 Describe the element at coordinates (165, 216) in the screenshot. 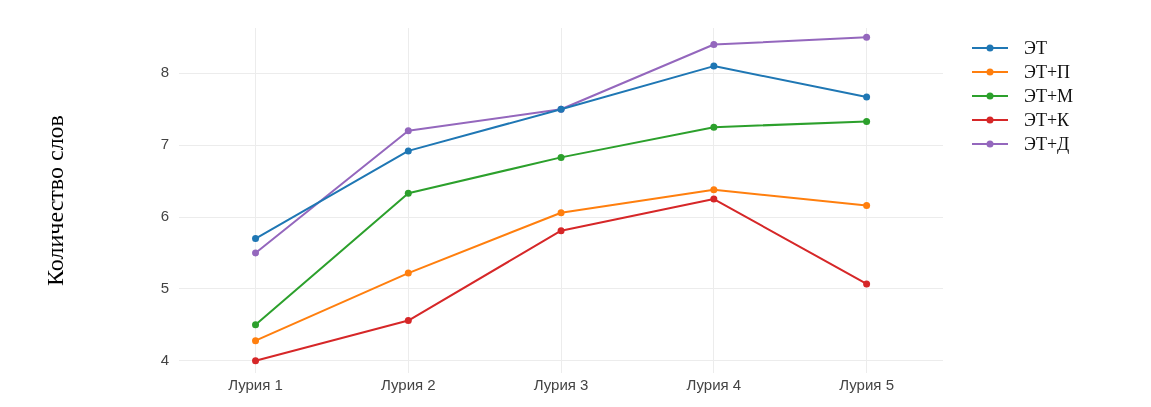

I see `y-tick-label: 6` at that location.